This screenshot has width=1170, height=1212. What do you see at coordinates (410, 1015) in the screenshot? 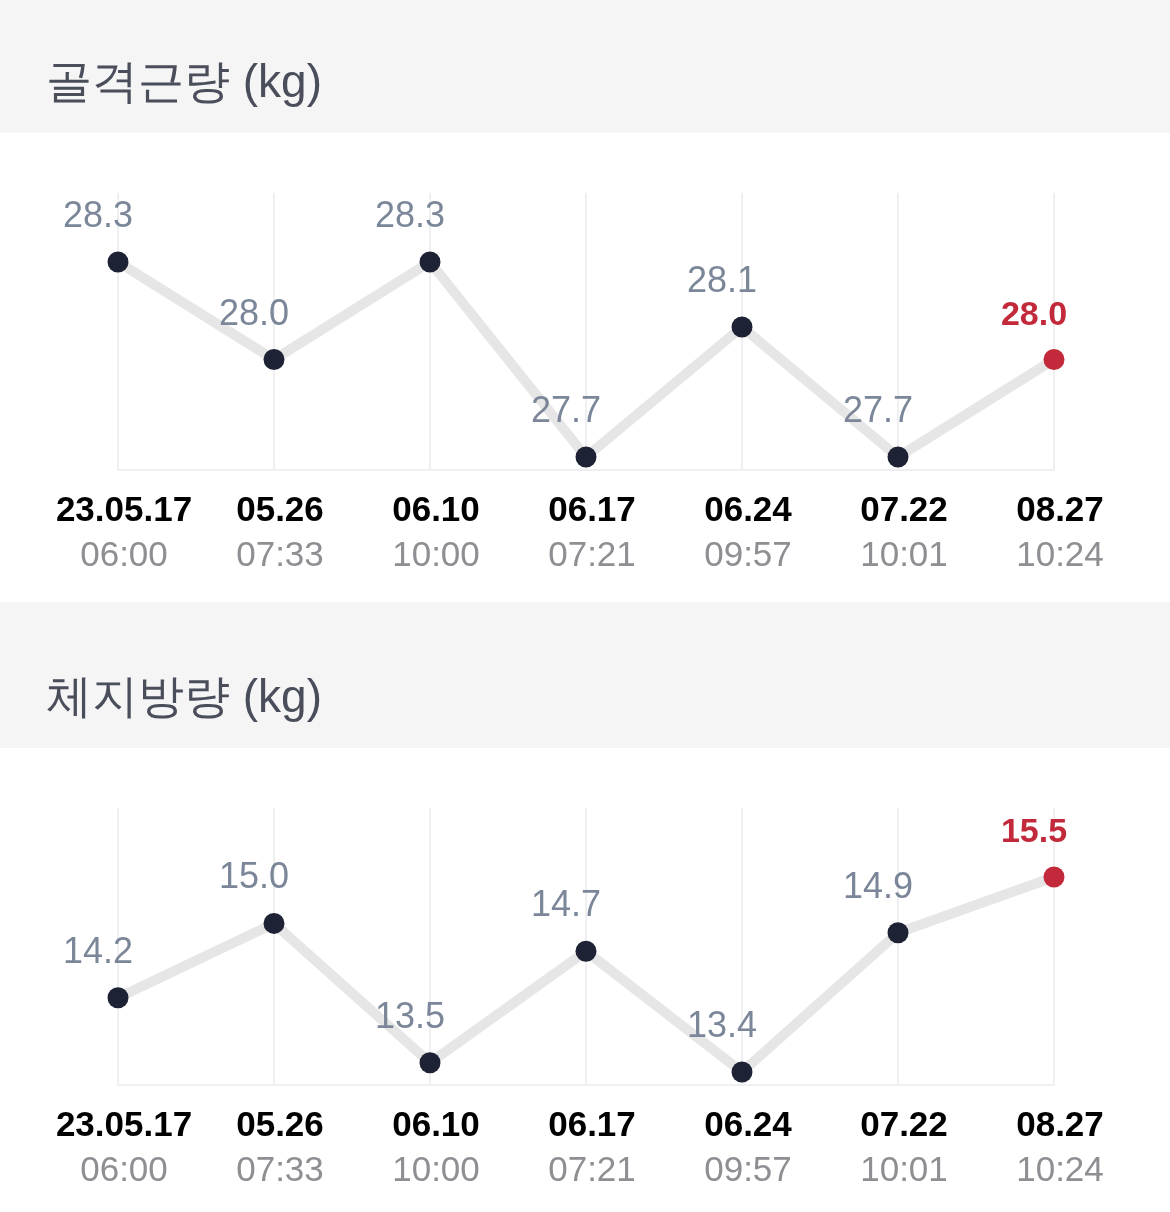
I see `data-label: 13.5` at bounding box center [410, 1015].